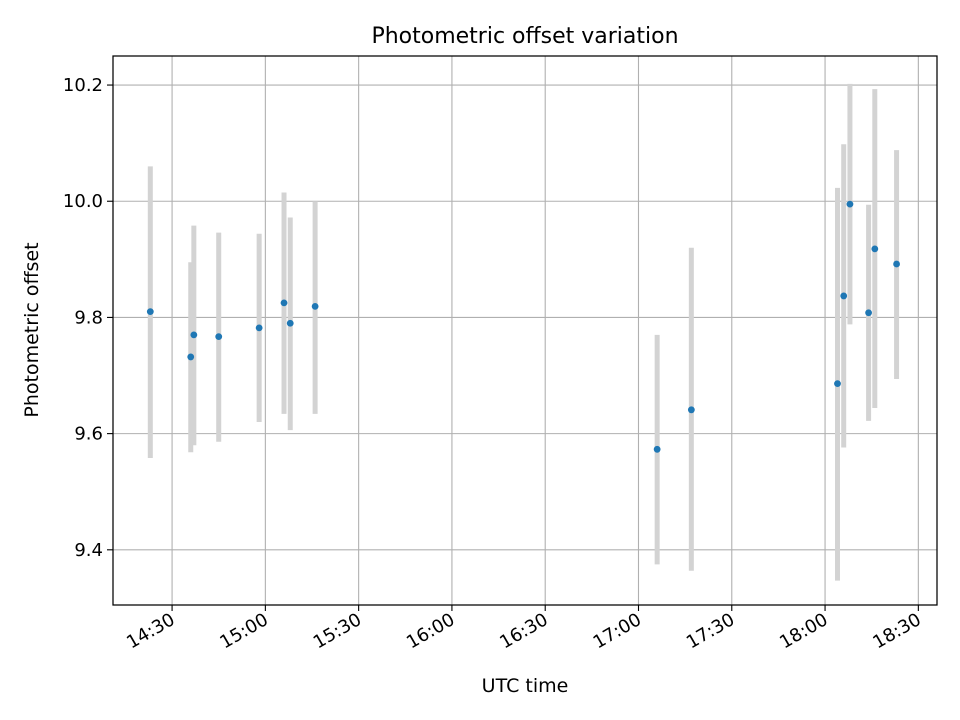 The image size is (960, 720). What do you see at coordinates (83, 85) in the screenshot?
I see `y-tick-label: 10.2` at bounding box center [83, 85].